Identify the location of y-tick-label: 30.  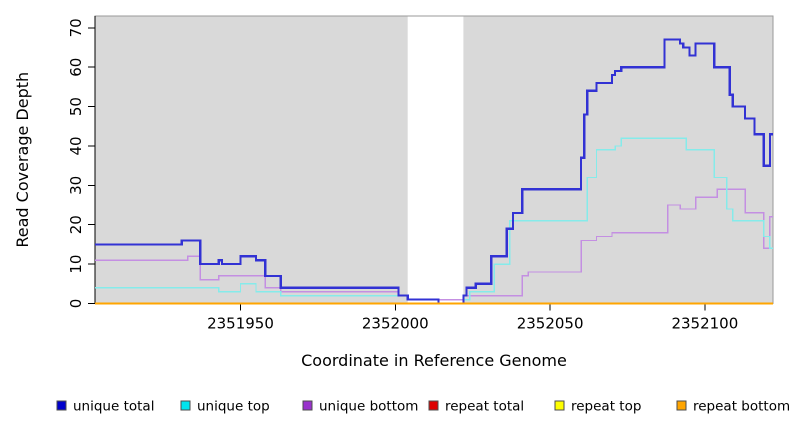
(76, 185).